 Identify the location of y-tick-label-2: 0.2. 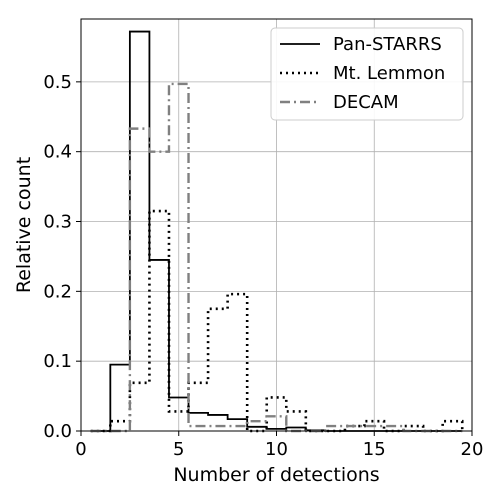
(57, 291).